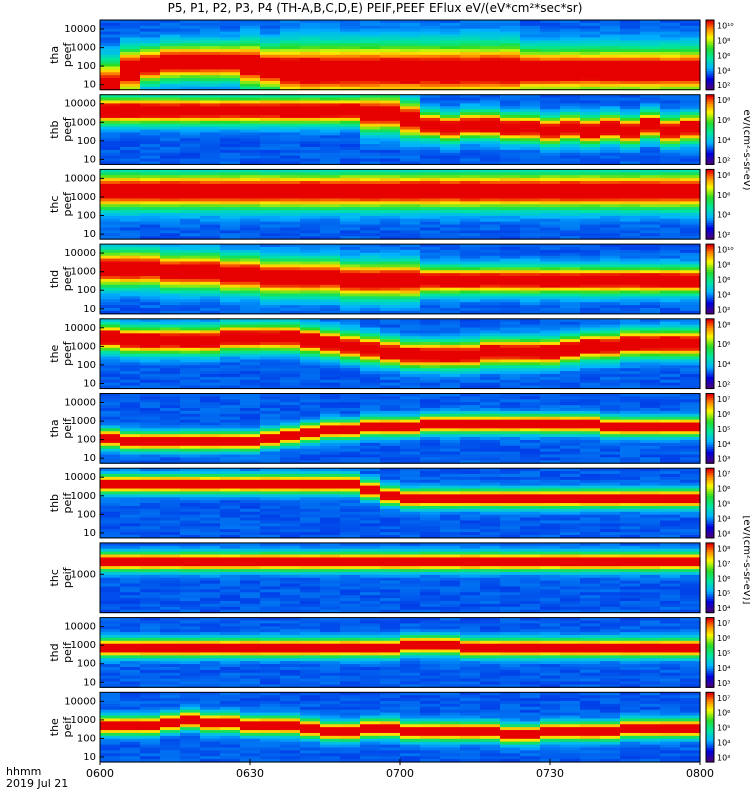 The width and height of the screenshot is (750, 800). What do you see at coordinates (83, 421) in the screenshot?
I see `y-tick-label: 1000` at bounding box center [83, 421].